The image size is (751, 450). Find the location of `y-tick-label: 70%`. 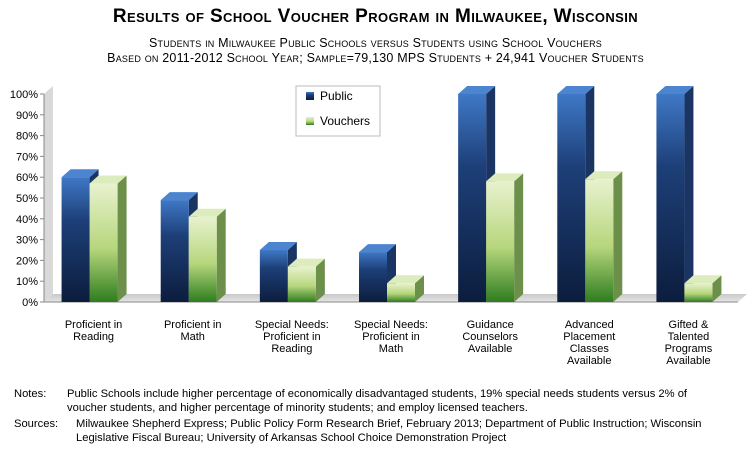

y-tick-label: 70% is located at coordinates (27, 157).